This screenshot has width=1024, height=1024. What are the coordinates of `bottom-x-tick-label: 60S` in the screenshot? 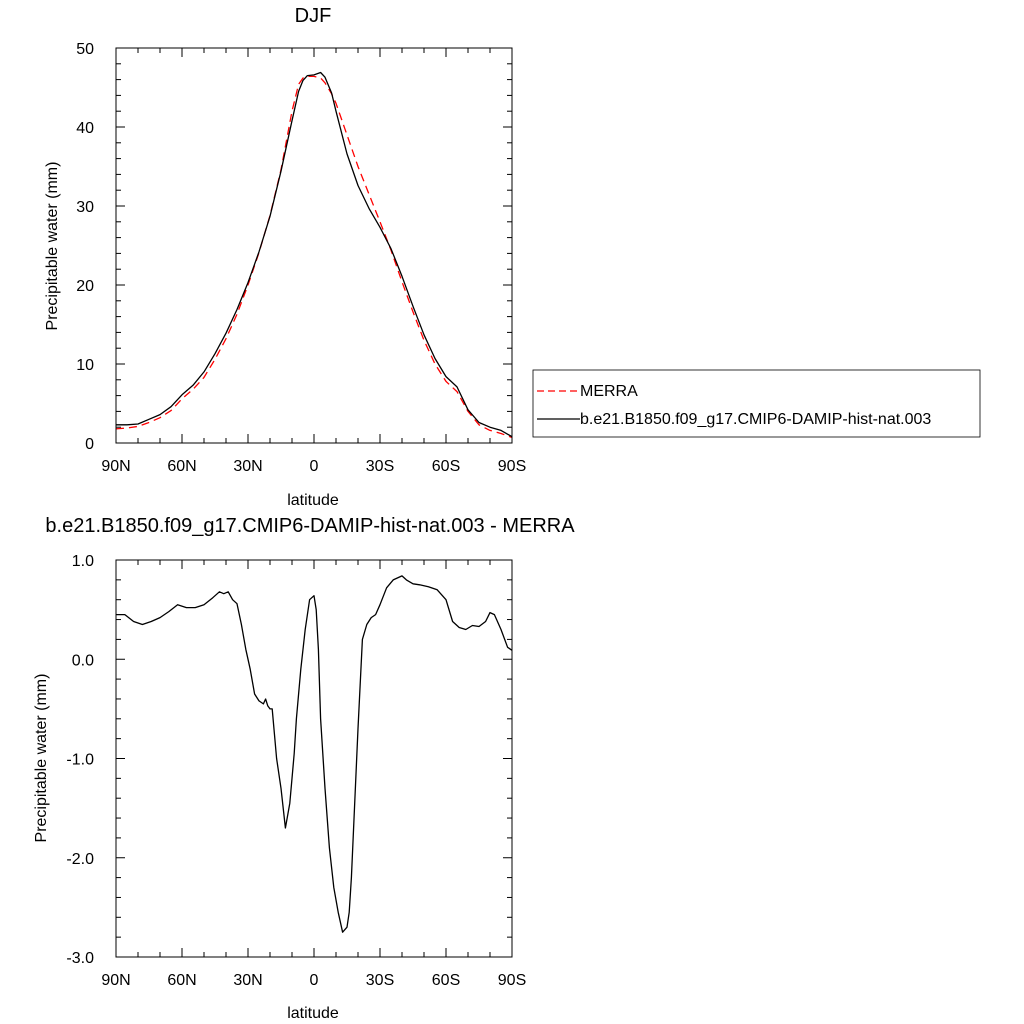 It's located at (446, 980).